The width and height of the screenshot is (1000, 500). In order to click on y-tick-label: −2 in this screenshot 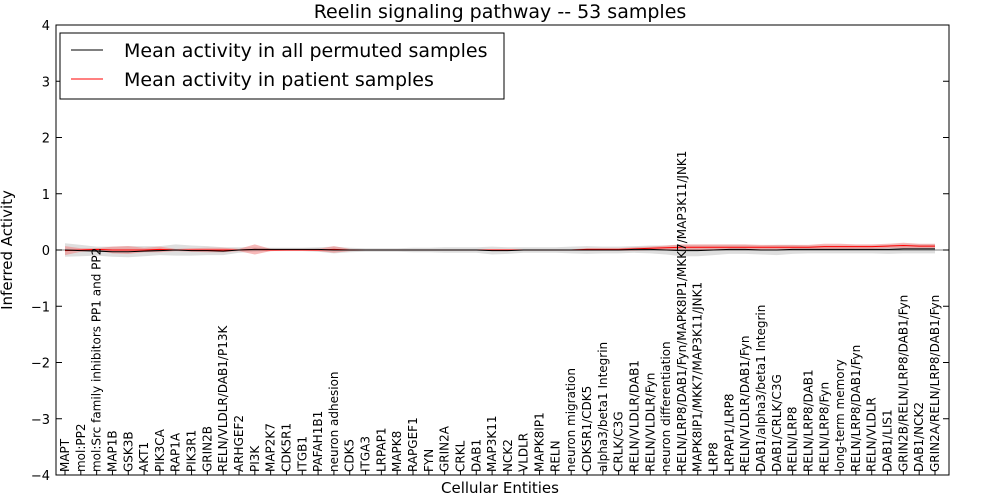, I will do `click(40, 364)`.